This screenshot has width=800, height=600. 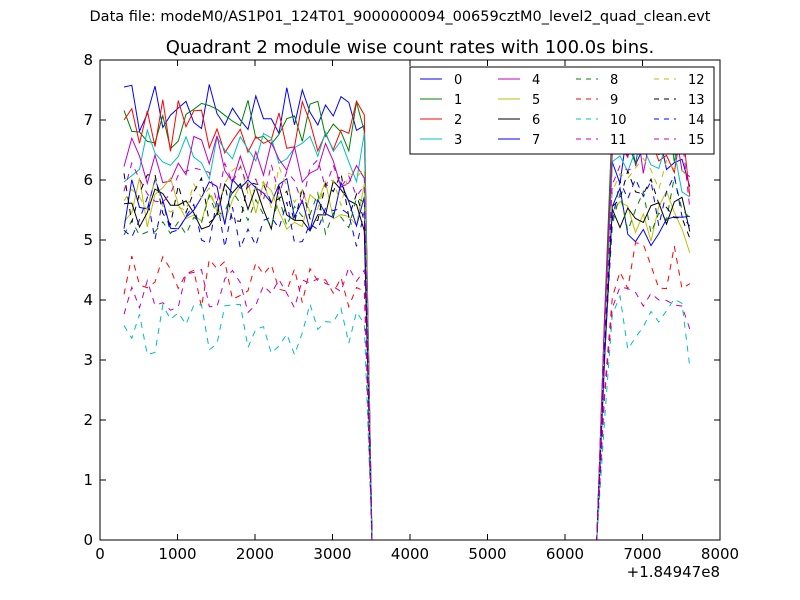 What do you see at coordinates (673, 572) in the screenshot?
I see `x-offset-label: +1.84947e8` at bounding box center [673, 572].